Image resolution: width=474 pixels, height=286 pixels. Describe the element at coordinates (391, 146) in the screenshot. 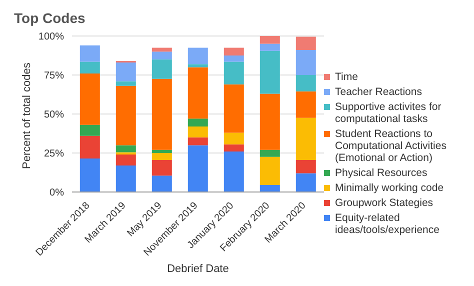

I see `legend-label: Student Reactions to Computational Activities (Emotional or Action)` at that location.